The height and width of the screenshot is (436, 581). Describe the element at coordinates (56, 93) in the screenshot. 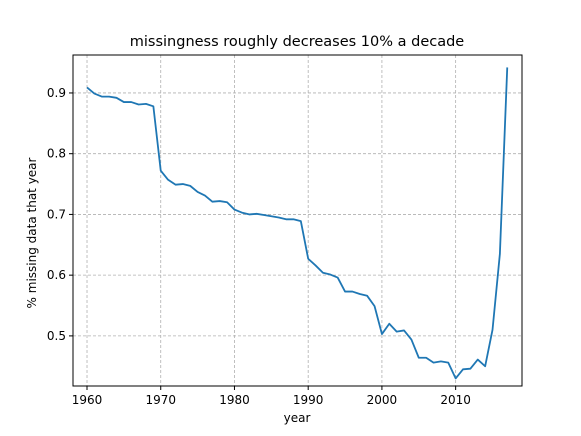

I see `y-tick-label: 0.9` at that location.